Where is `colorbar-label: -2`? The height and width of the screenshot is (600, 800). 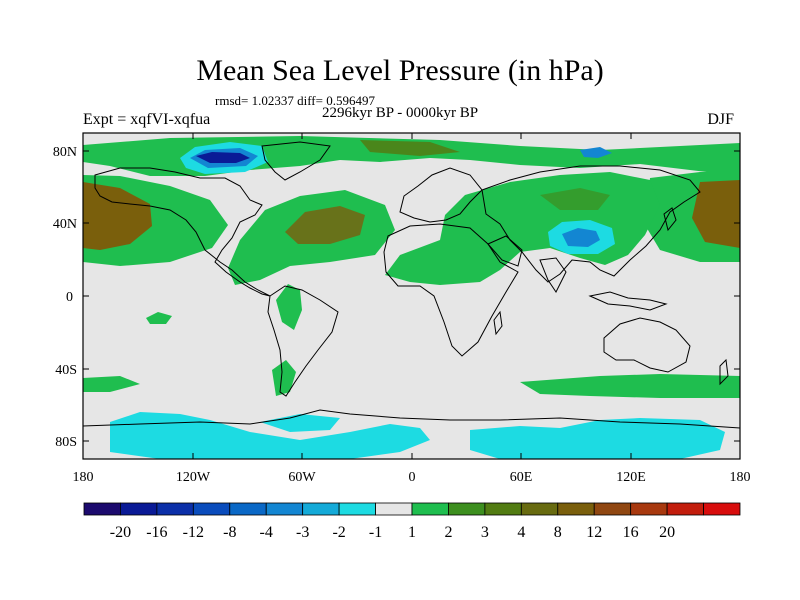
colorbar-label: -2 is located at coordinates (338, 532).